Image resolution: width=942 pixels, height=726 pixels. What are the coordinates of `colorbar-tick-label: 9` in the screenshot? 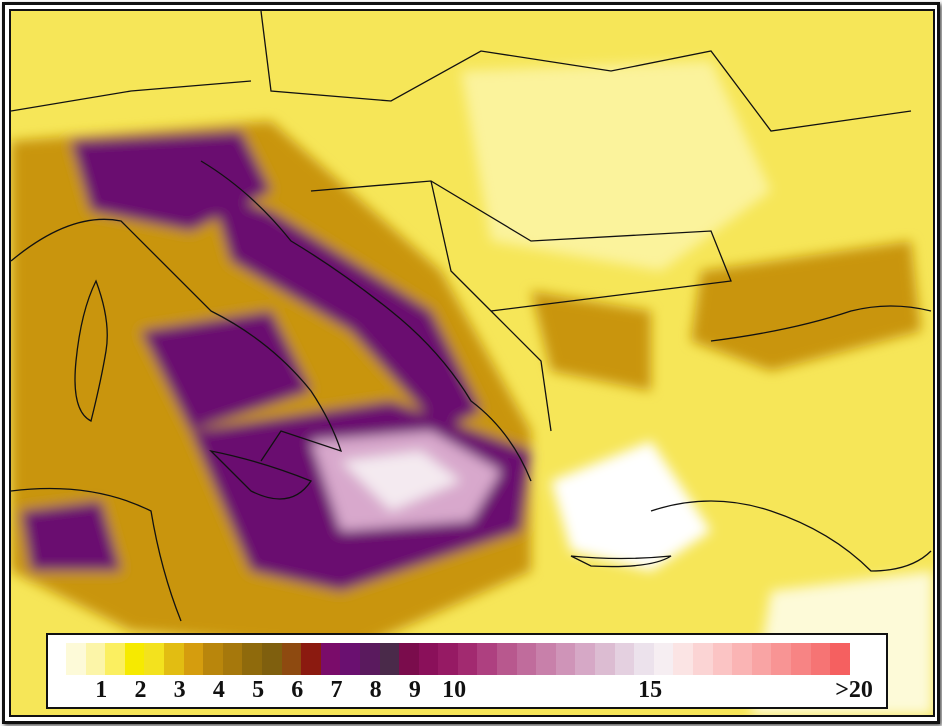 It's located at (414, 690).